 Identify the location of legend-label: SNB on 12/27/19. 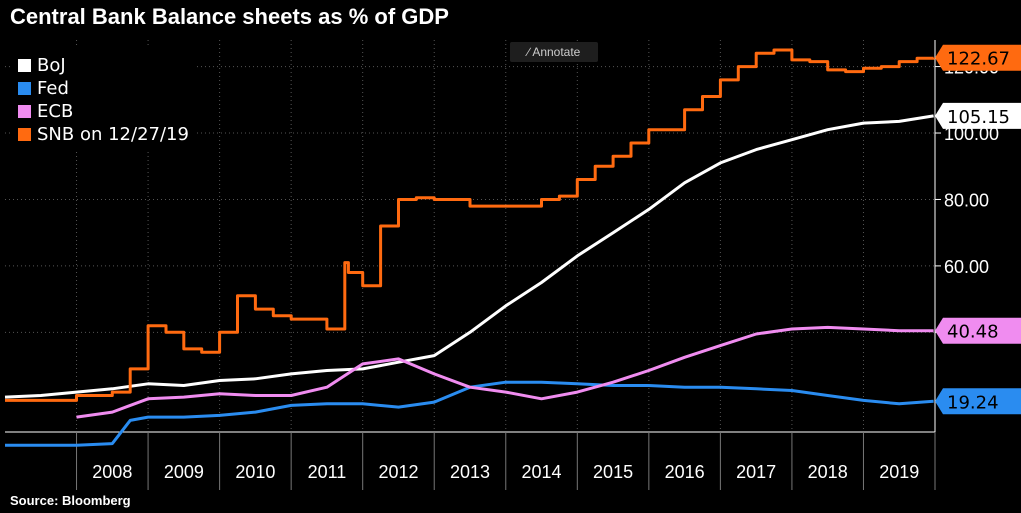
(113, 134).